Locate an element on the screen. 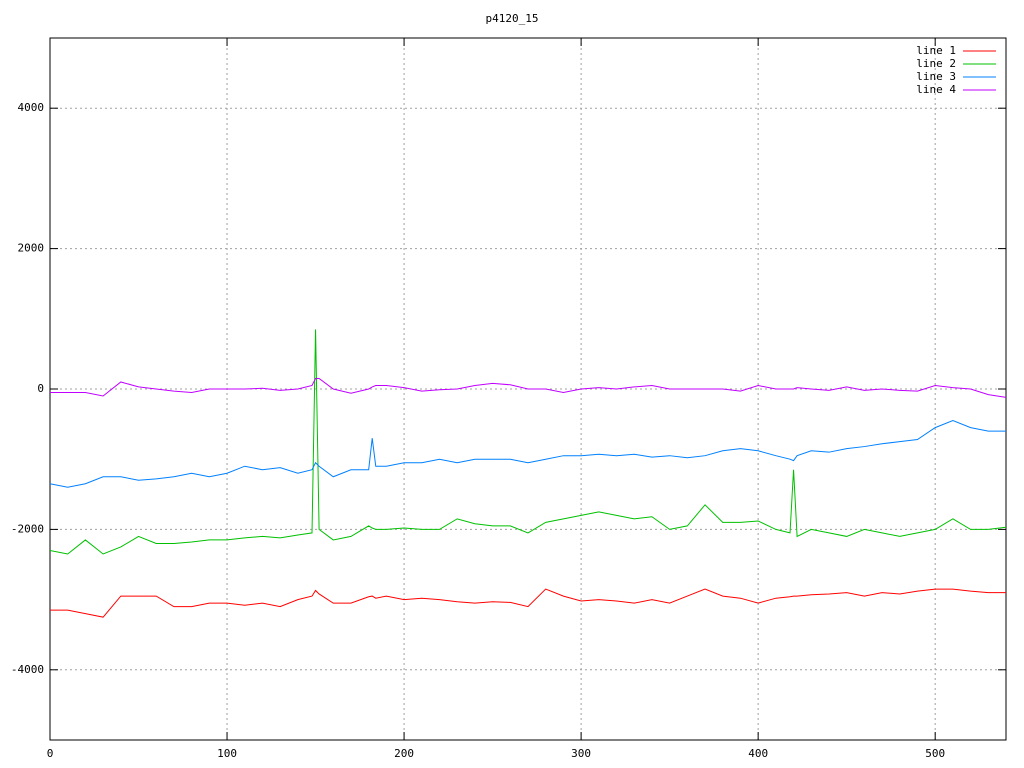  x-tick-label: 300 is located at coordinates (581, 753).